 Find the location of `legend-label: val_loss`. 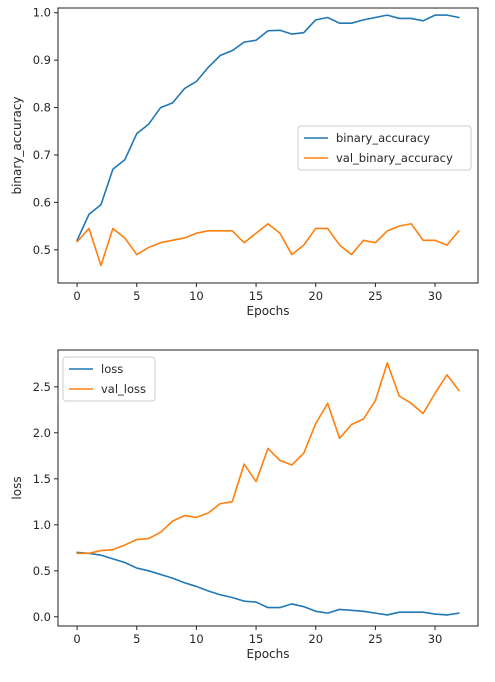

legend-label: val_loss is located at coordinates (123, 389).